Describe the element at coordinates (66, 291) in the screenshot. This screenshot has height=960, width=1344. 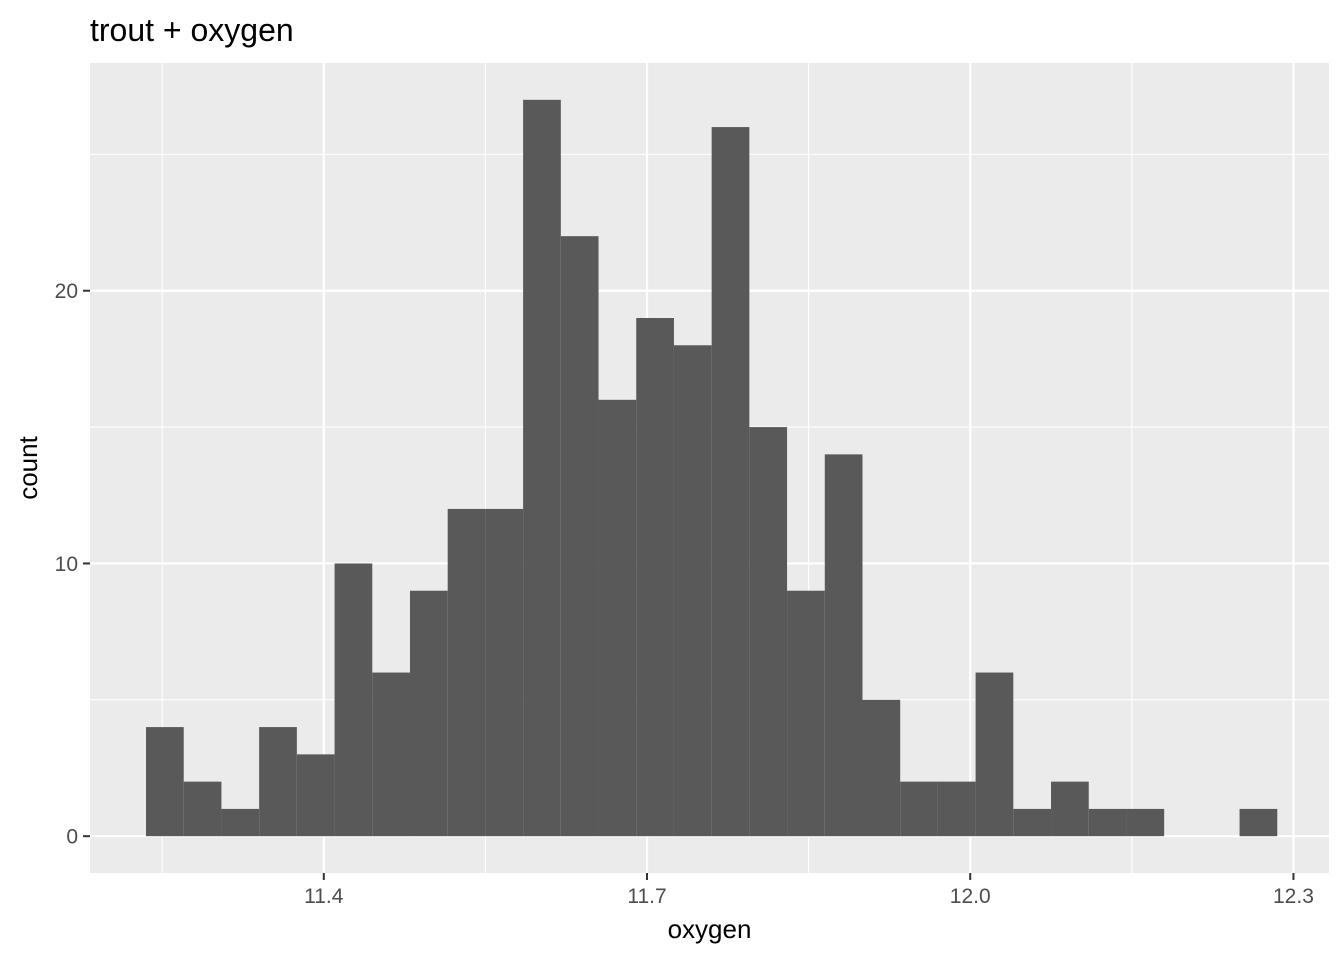
I see `y-tick-label: 20` at that location.